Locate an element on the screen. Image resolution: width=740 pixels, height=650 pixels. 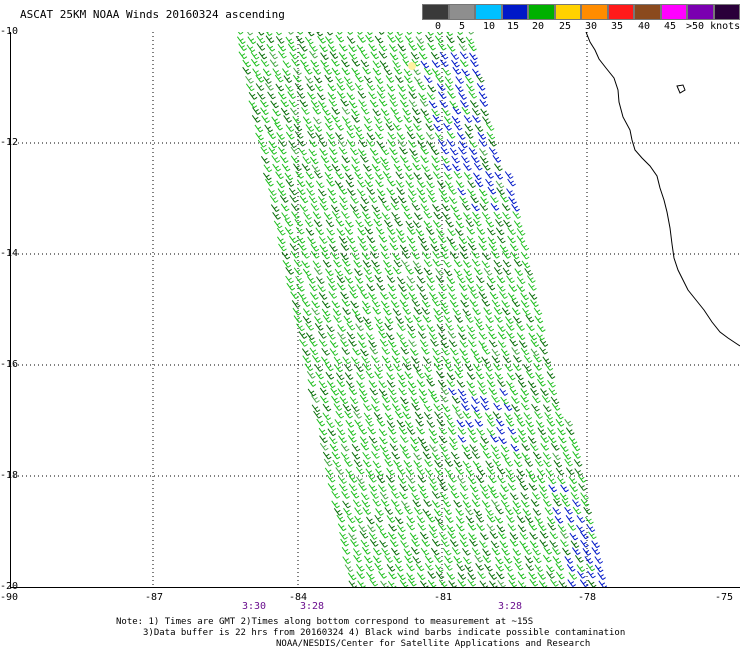
legend-label: 30 is located at coordinates (591, 26).